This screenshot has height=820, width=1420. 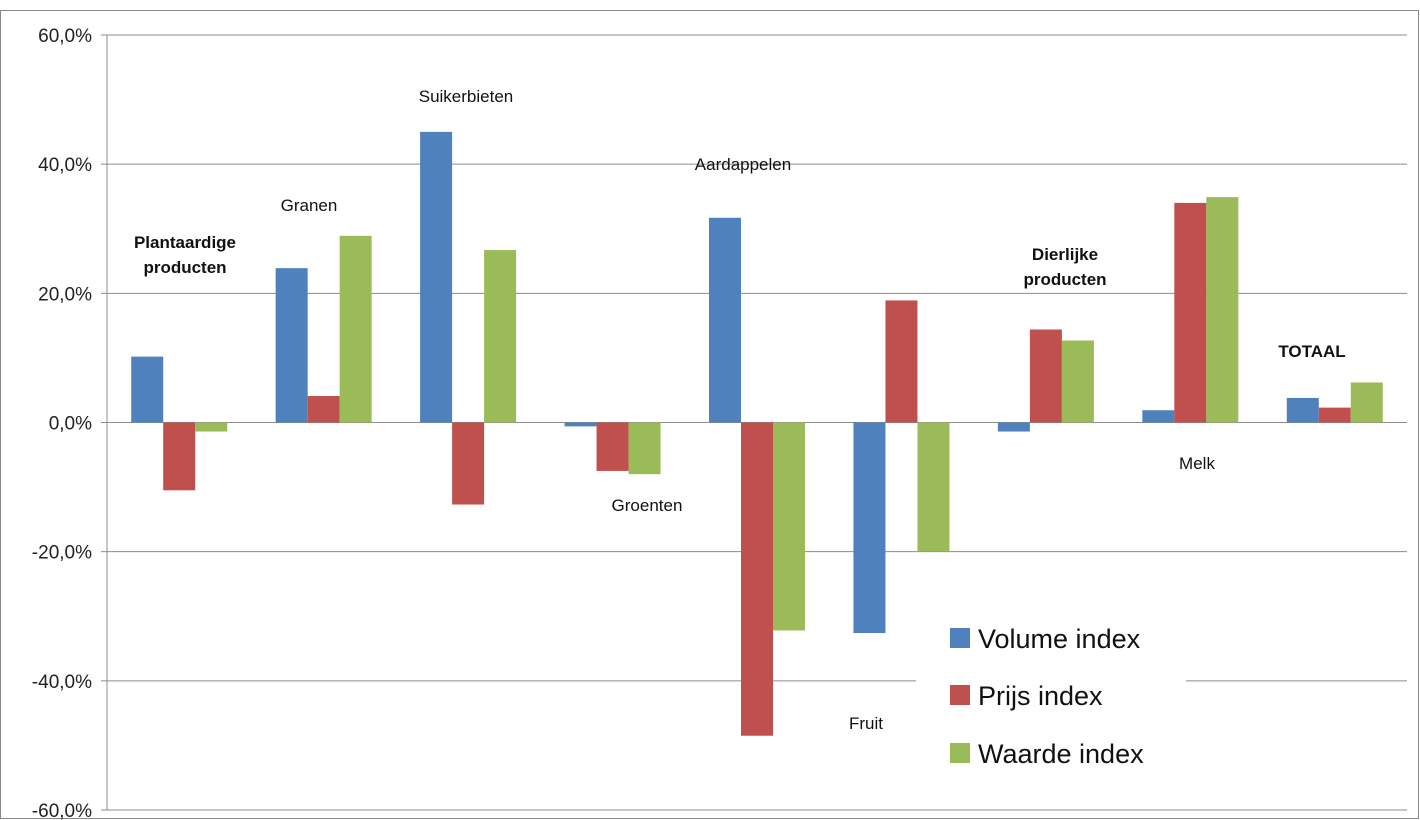 What do you see at coordinates (1197, 463) in the screenshot?
I see `category-label-7: Melk` at bounding box center [1197, 463].